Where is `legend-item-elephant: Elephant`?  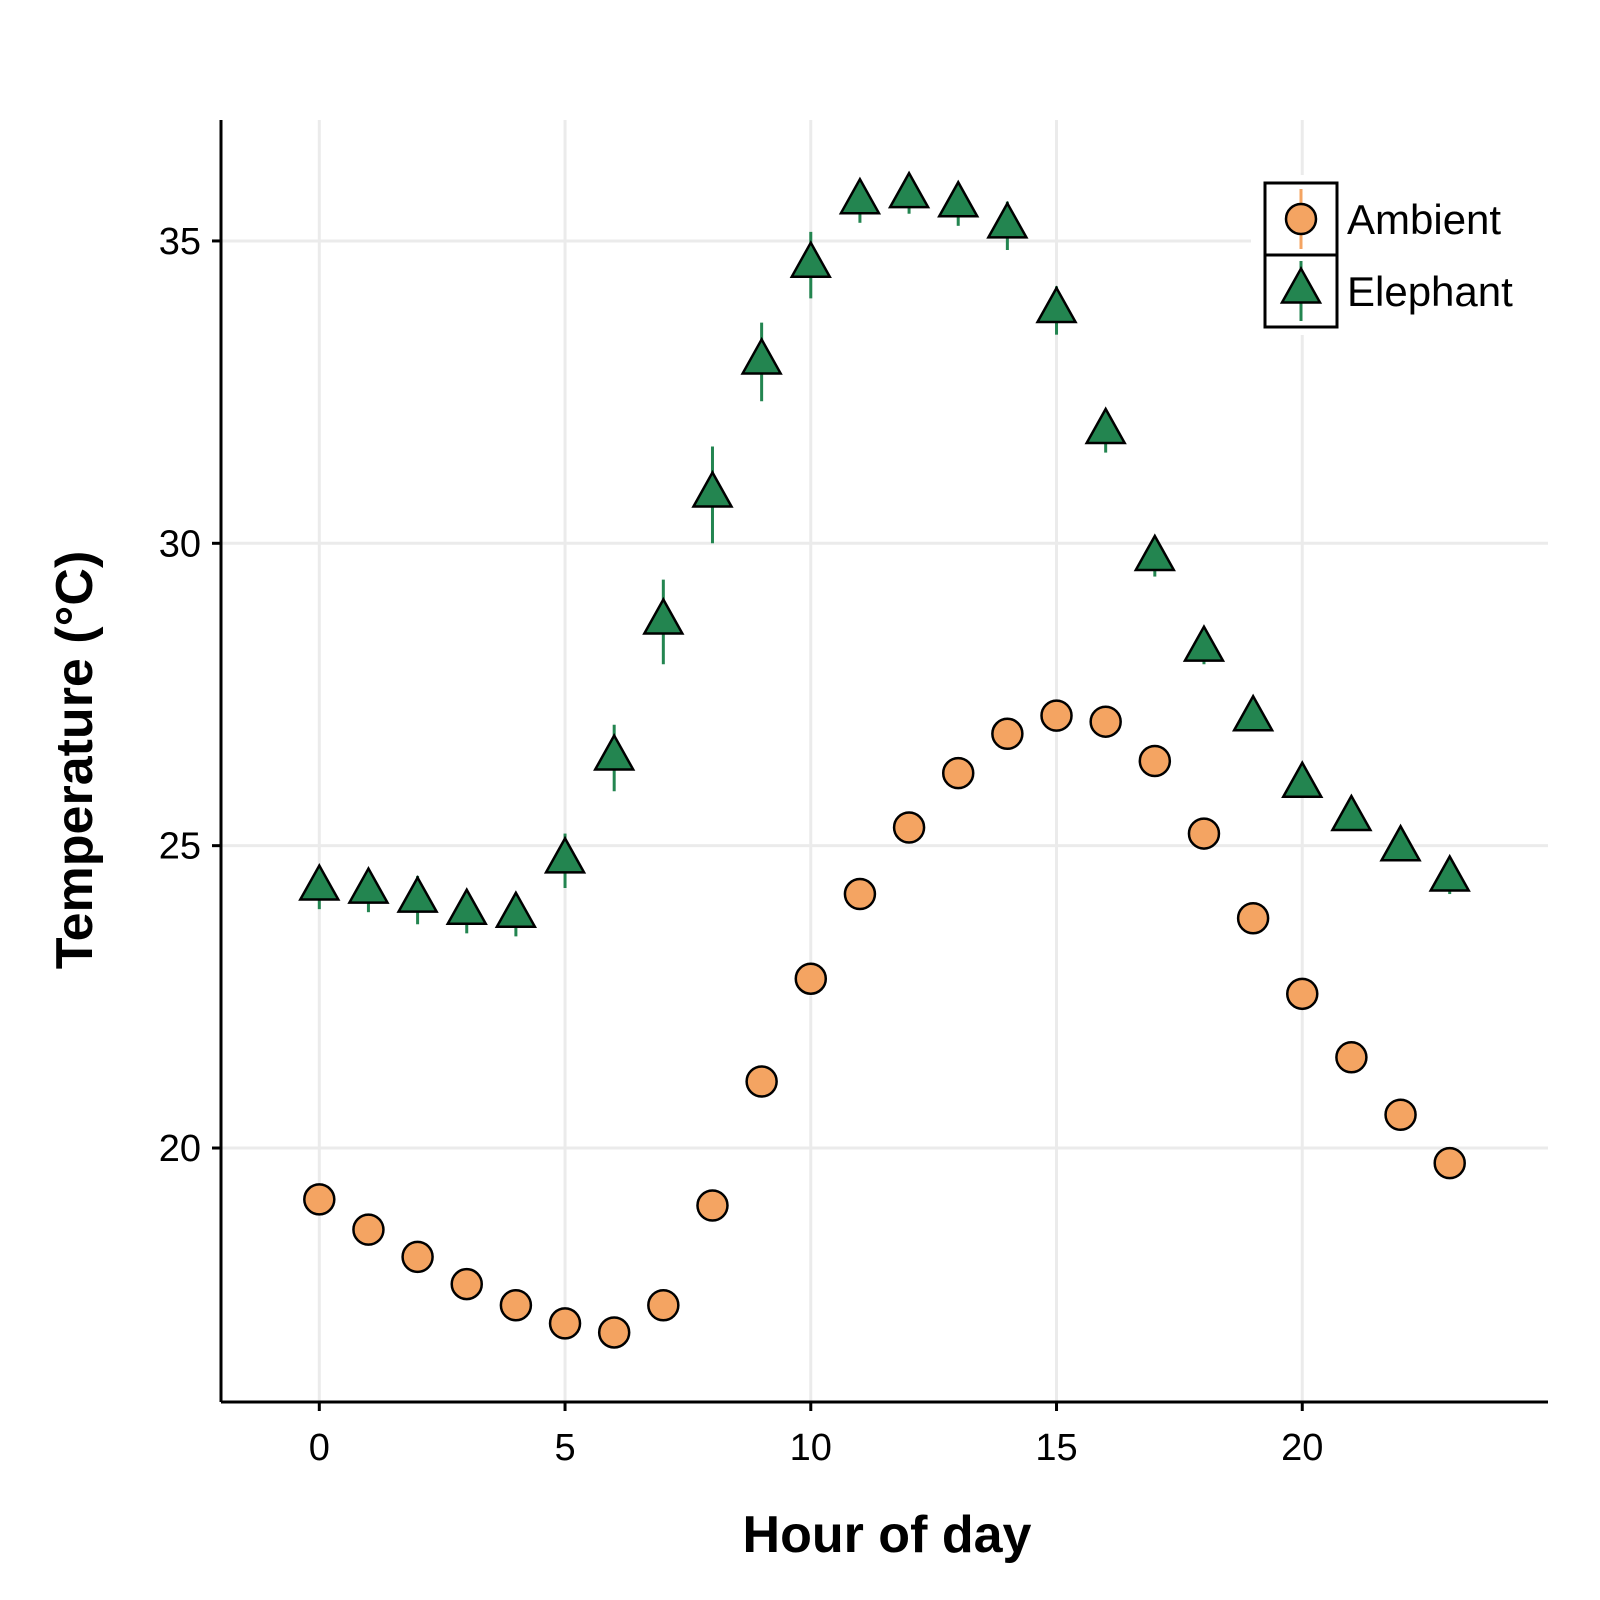
legend-item-elephant: Elephant is located at coordinates (1388, 291).